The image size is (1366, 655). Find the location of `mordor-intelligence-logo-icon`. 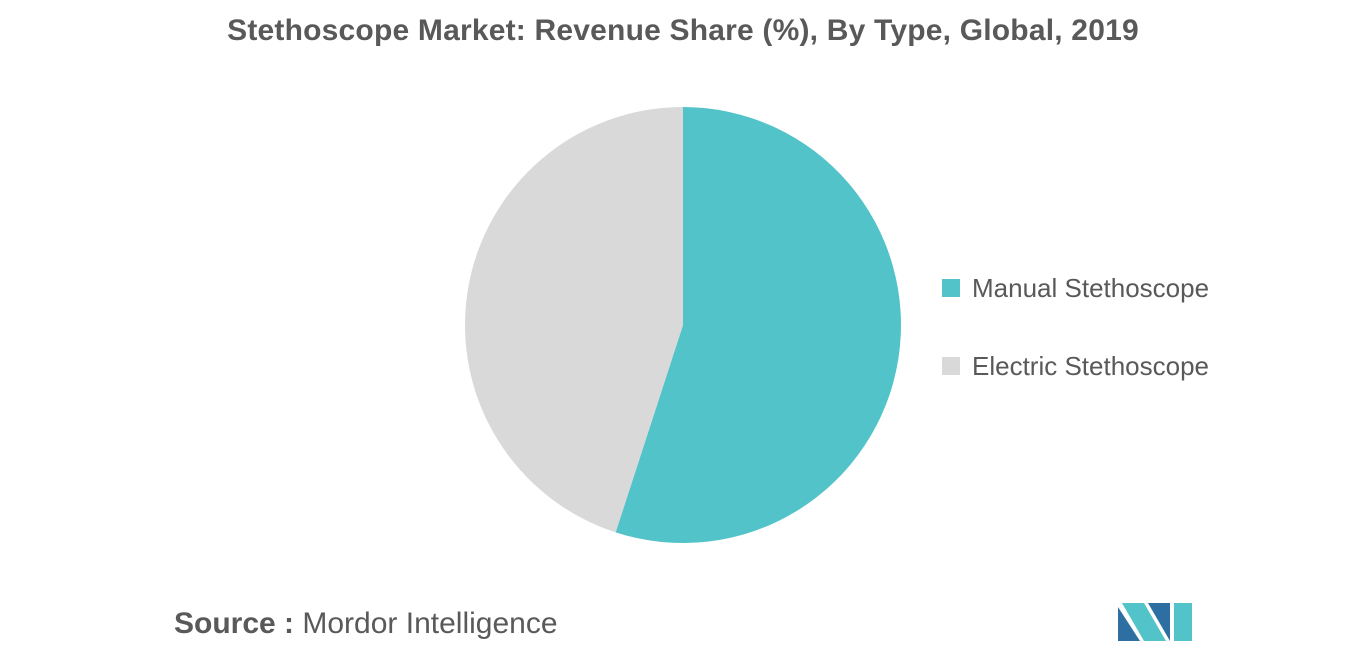

mordor-intelligence-logo-icon is located at coordinates (1155, 622).